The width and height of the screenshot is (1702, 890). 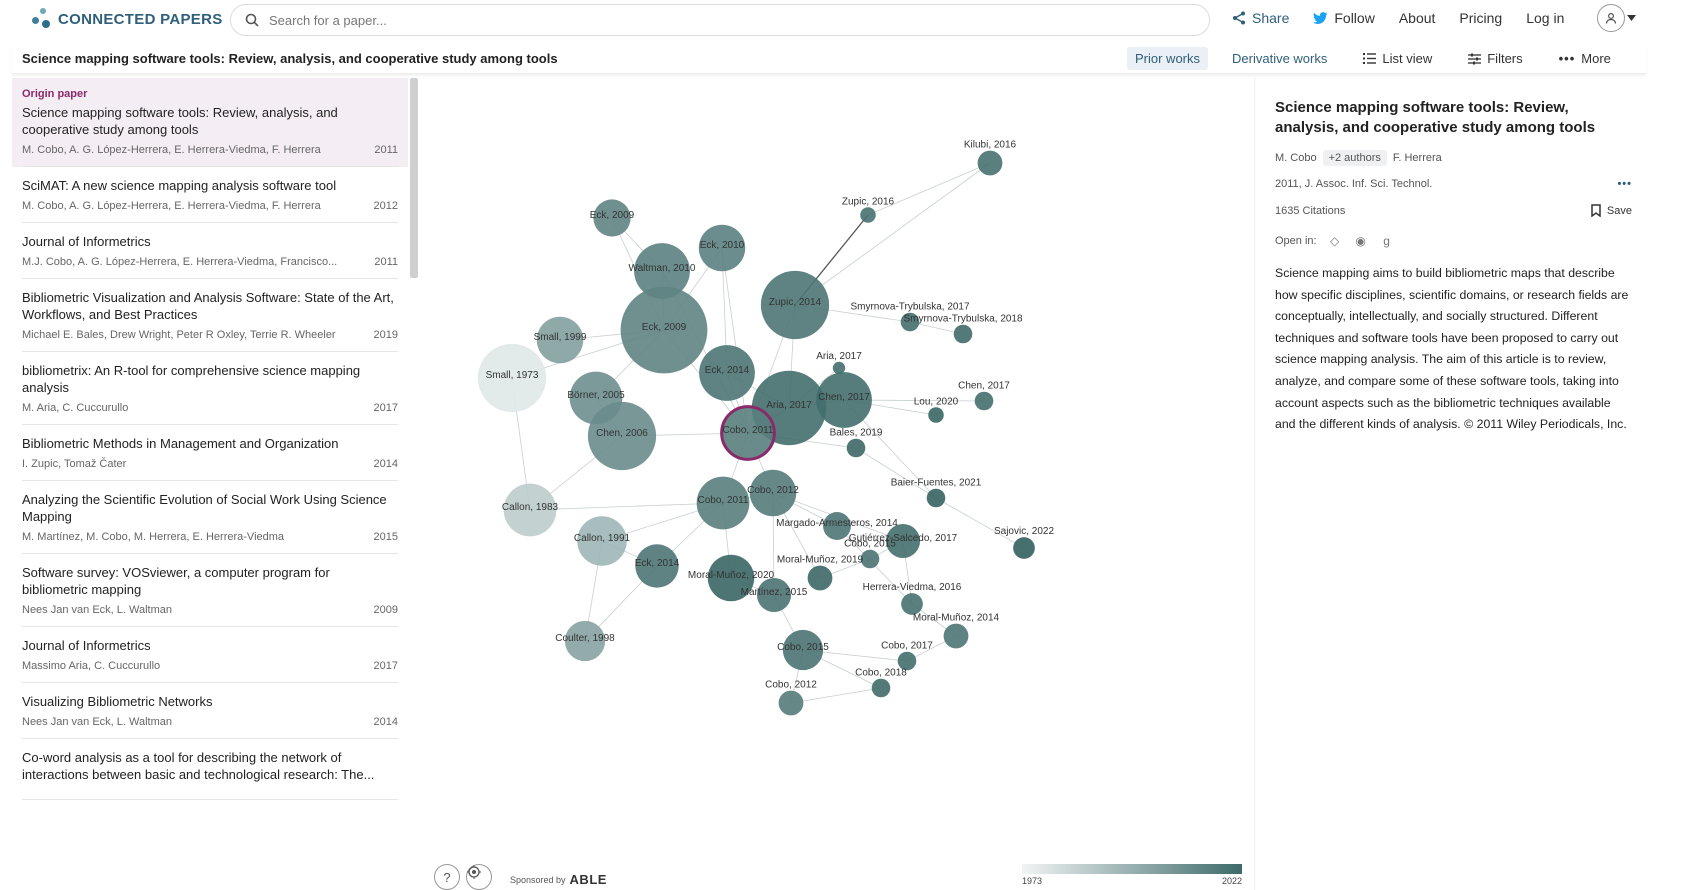 What do you see at coordinates (1495, 58) in the screenshot?
I see `filters-button: Filters` at bounding box center [1495, 58].